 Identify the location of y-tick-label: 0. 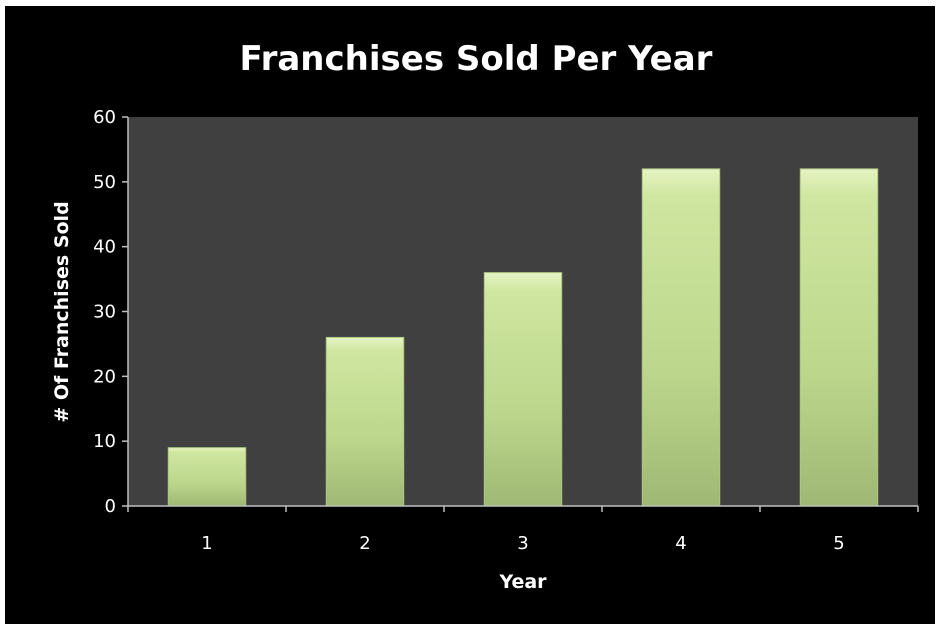
(110, 506).